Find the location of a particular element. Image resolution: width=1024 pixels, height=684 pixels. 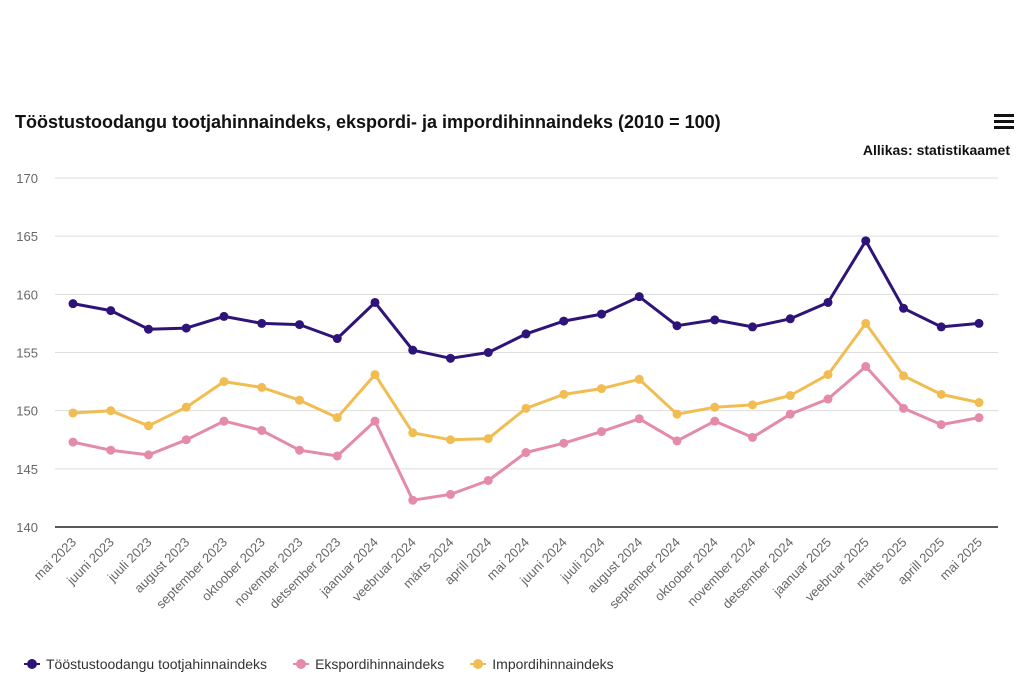

legend-item: Ekspordihinnaindeks is located at coordinates (368, 664).